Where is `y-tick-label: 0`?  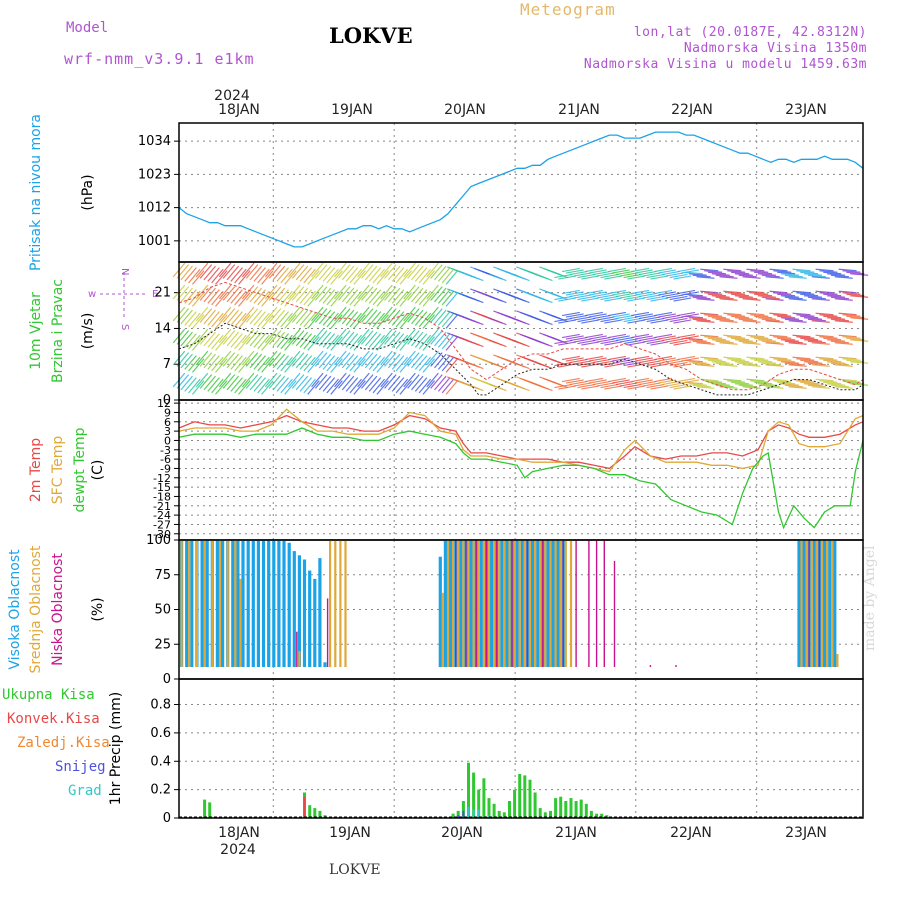 y-tick-label: 0 is located at coordinates (167, 679).